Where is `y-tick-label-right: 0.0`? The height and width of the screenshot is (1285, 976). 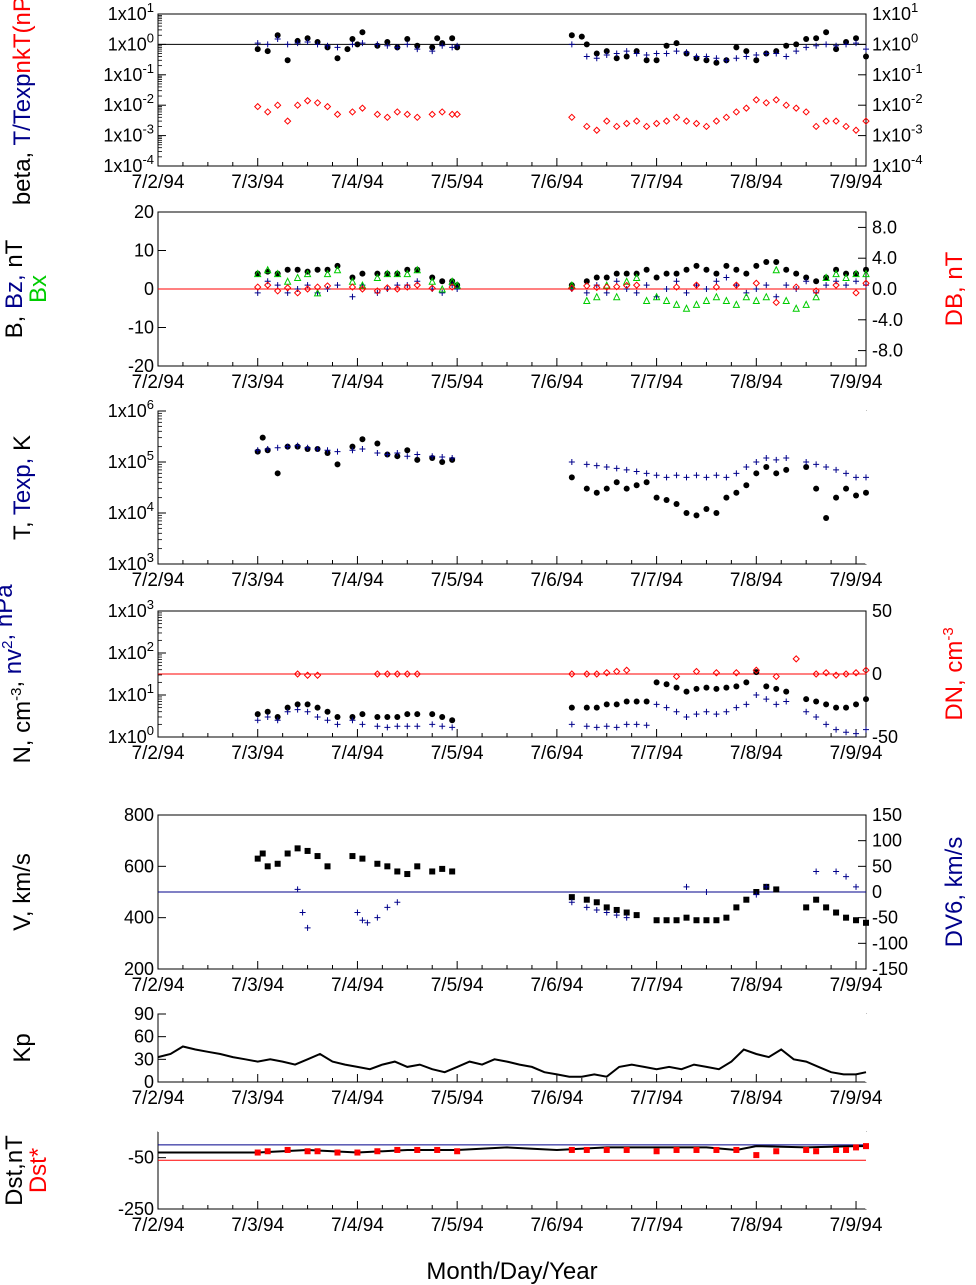 y-tick-label-right: 0.0 is located at coordinates (884, 289).